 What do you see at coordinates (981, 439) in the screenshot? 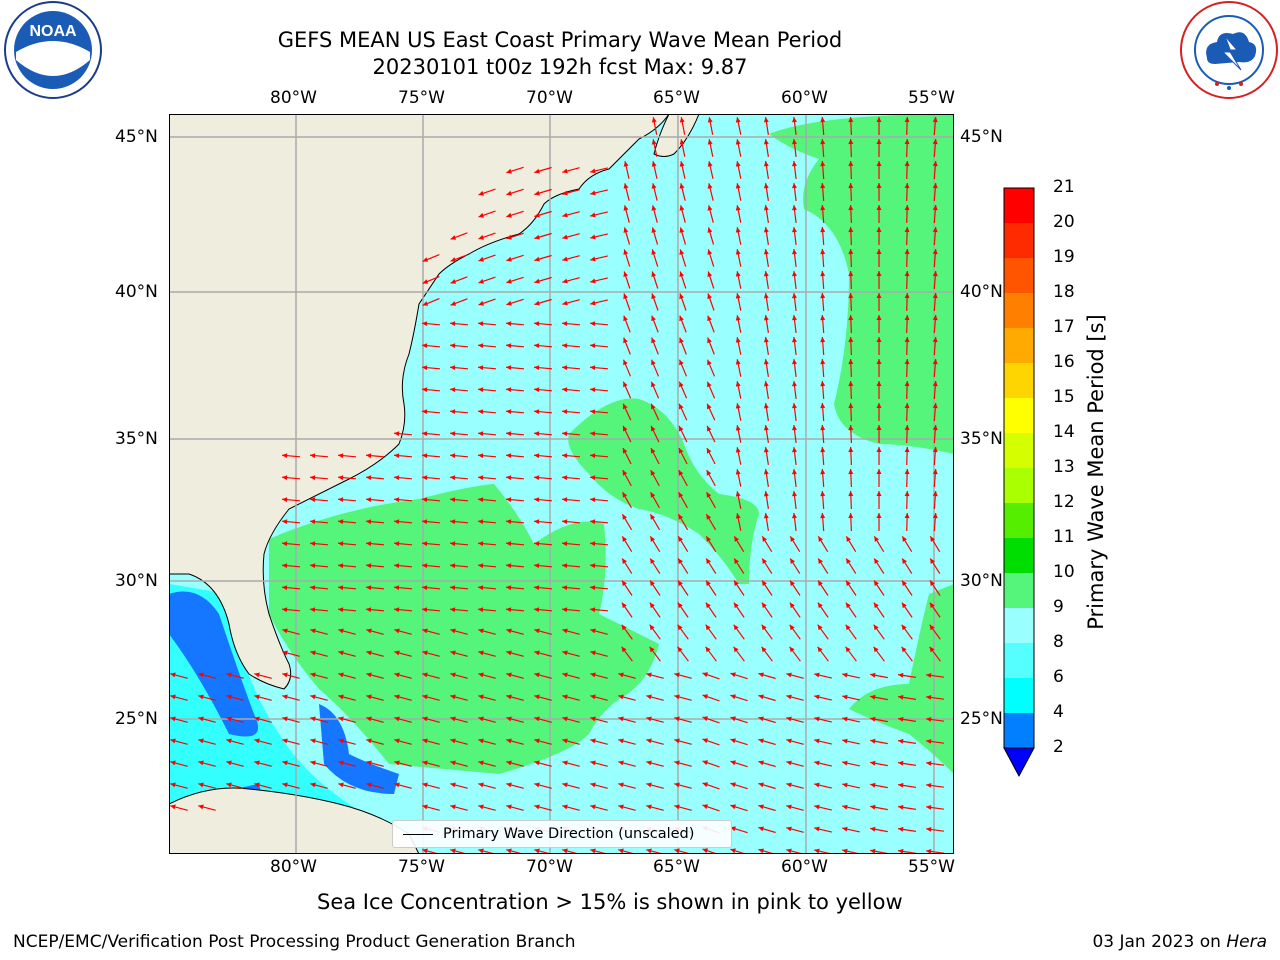
I see `lat-tick-right: 35°N` at bounding box center [981, 439].